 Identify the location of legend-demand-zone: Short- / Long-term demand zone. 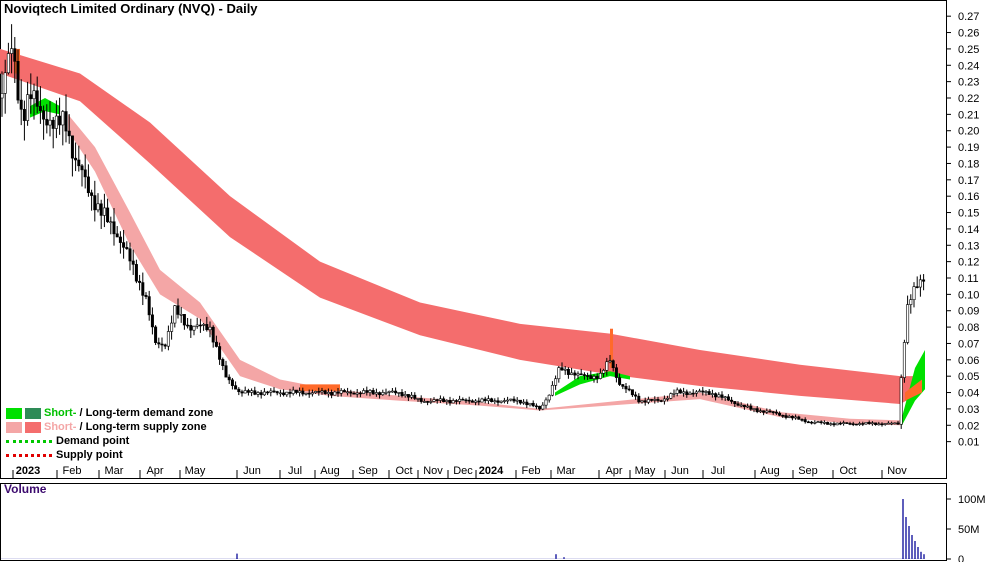
(109, 413).